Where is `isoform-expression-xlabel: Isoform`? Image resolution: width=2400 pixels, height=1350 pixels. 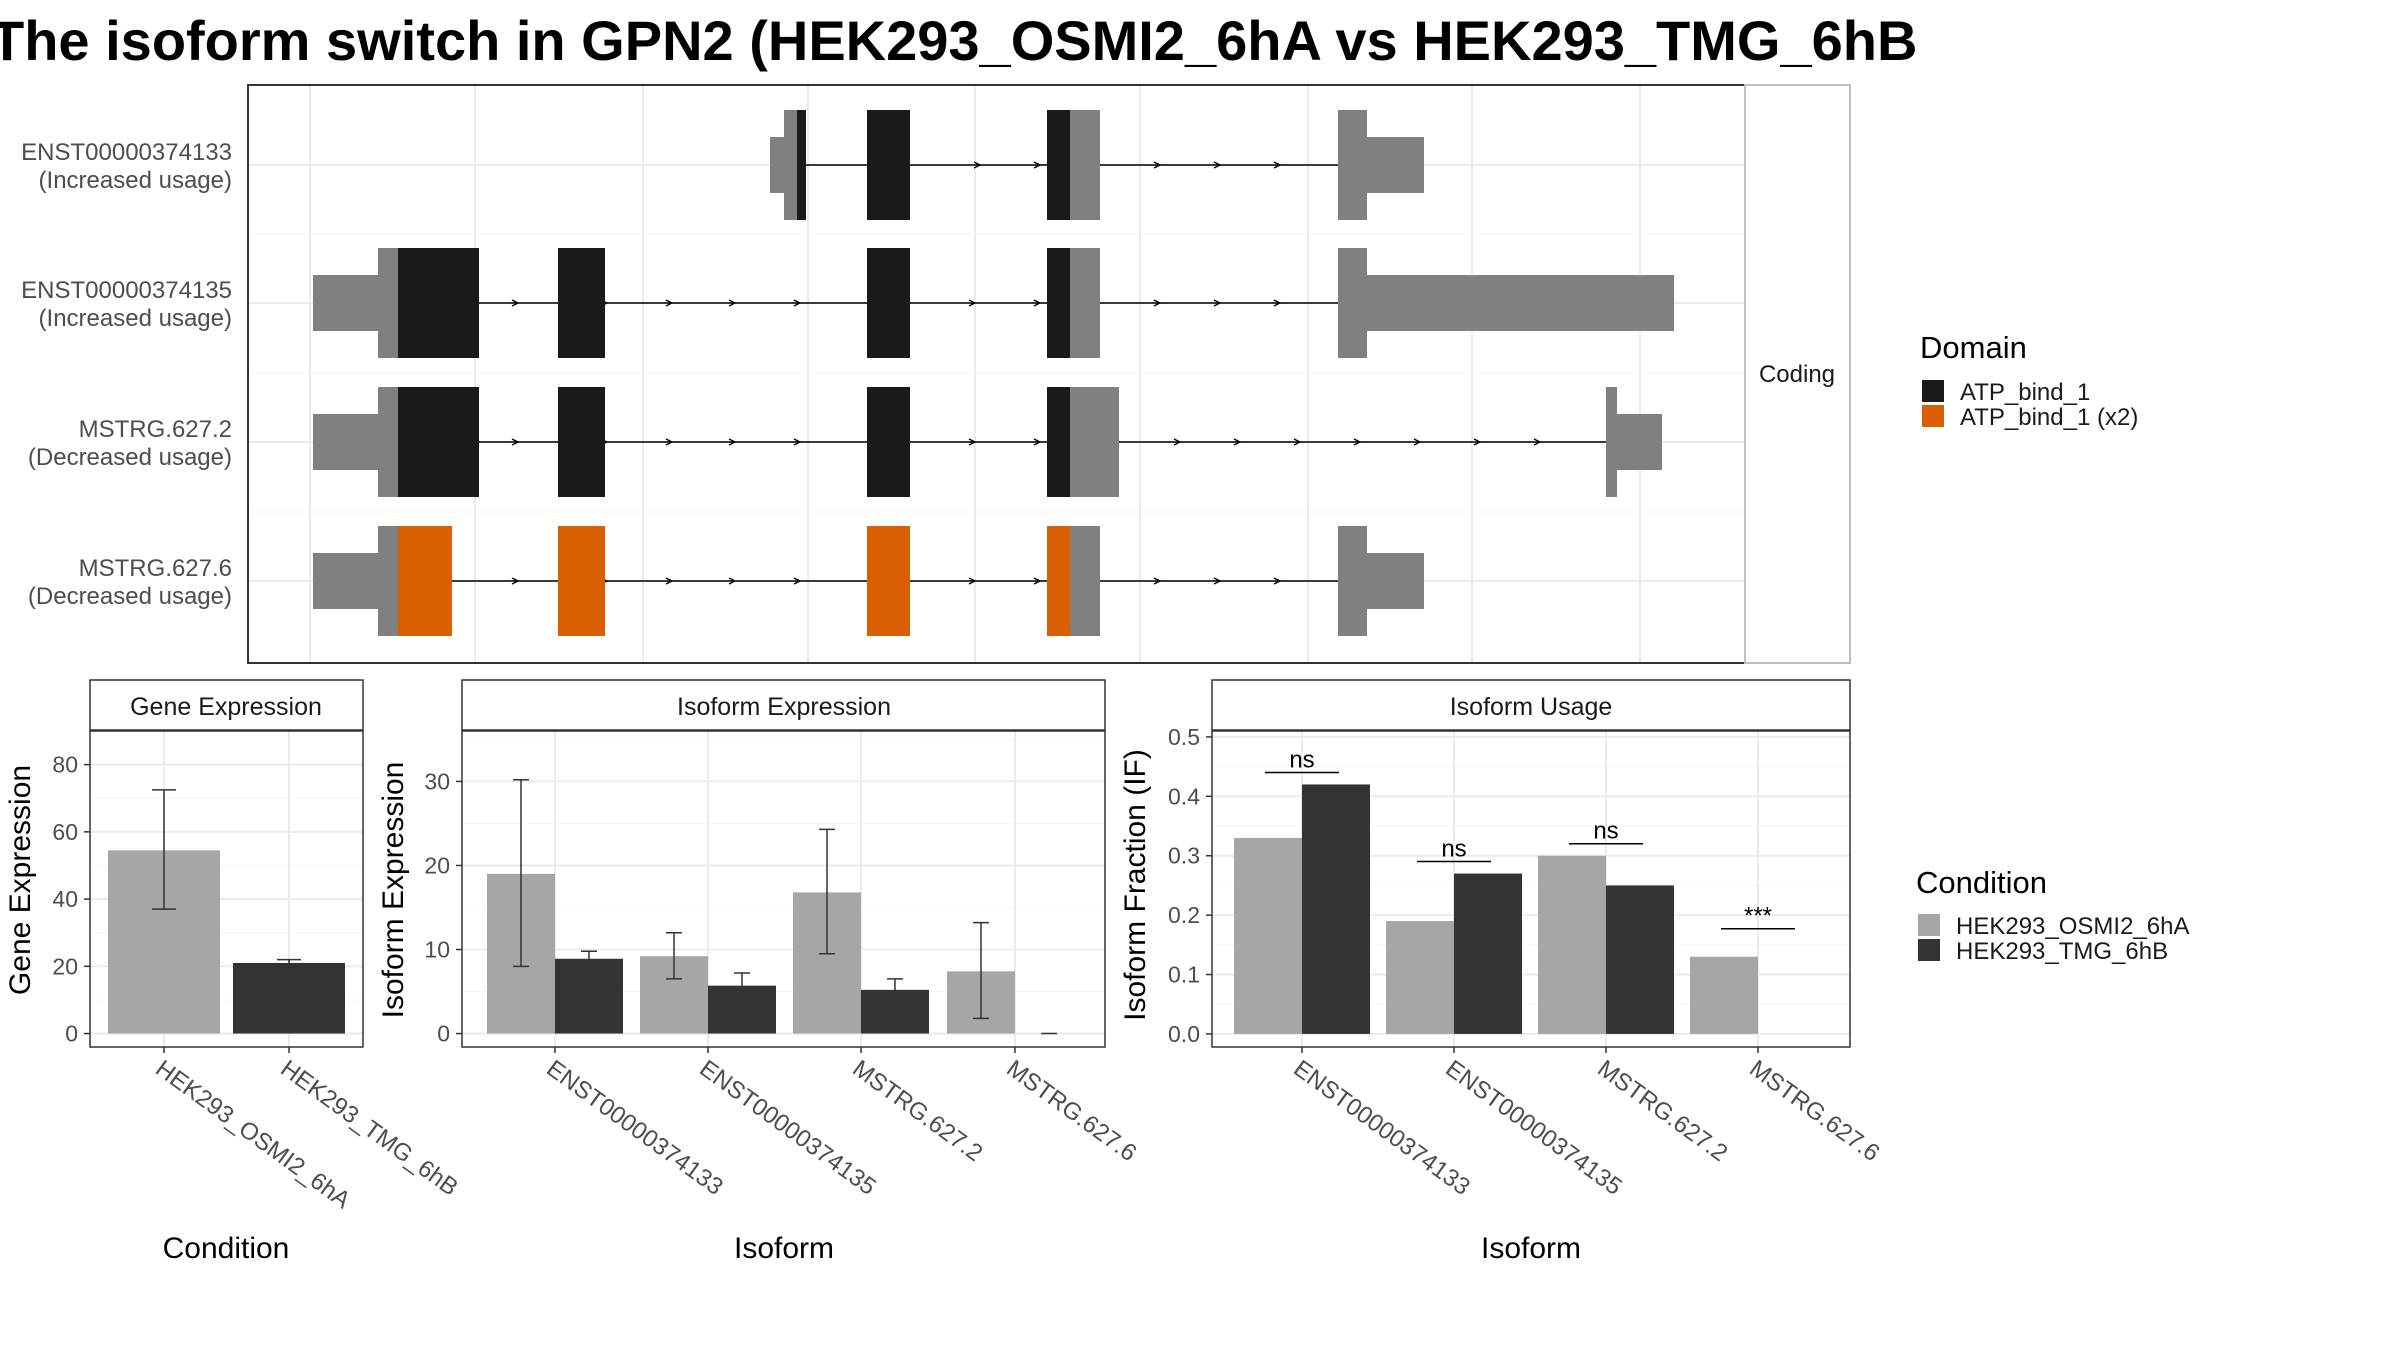 isoform-expression-xlabel: Isoform is located at coordinates (784, 1248).